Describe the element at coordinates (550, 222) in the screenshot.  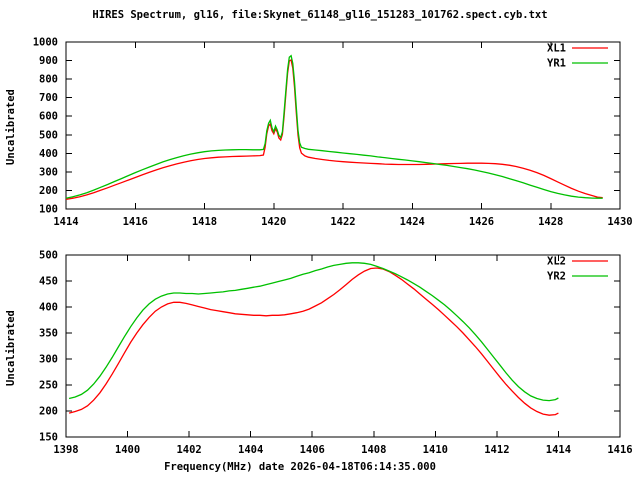
I see `x-tick-label: 1428` at that location.